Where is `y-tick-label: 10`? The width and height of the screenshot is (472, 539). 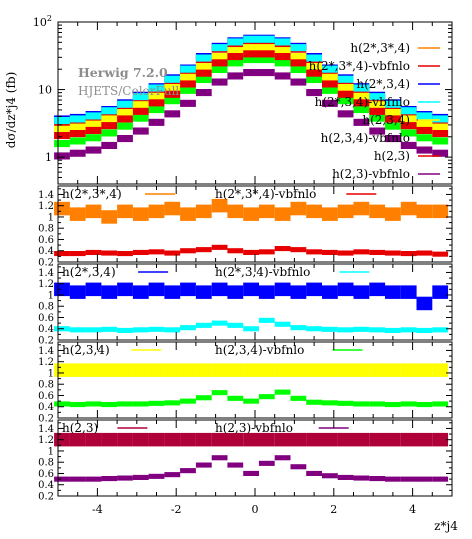
y-tick-label: 10 is located at coordinates (45, 90).